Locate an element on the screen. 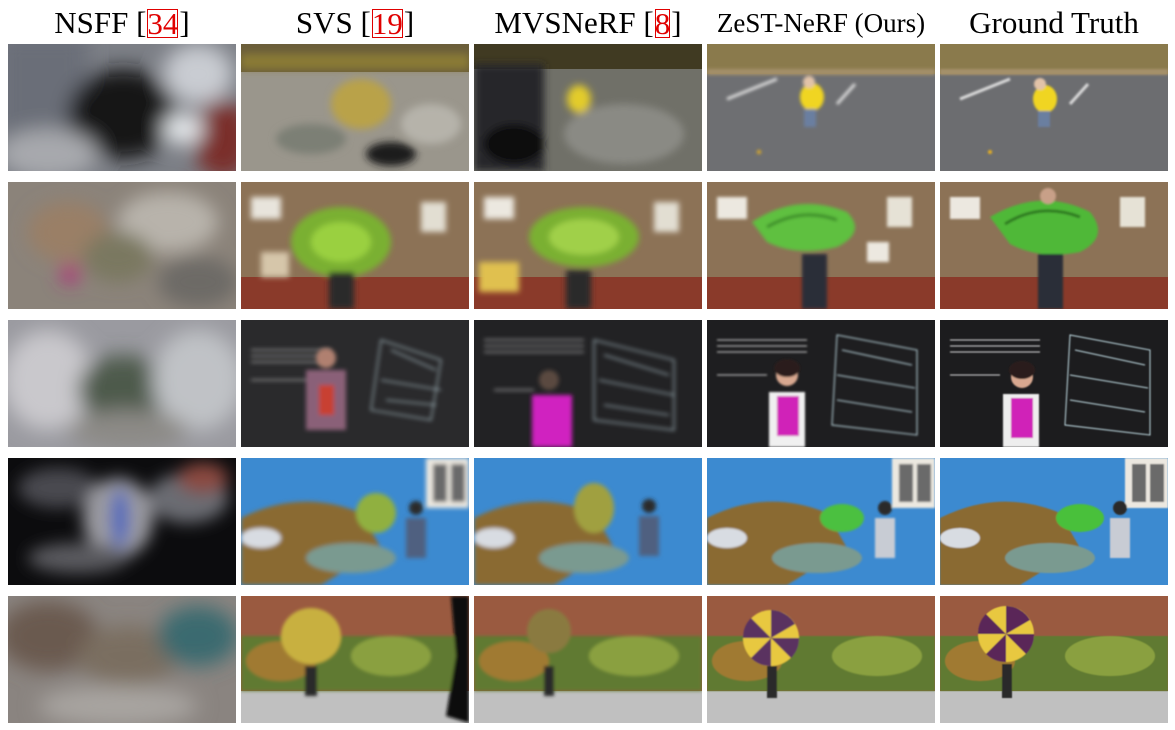 The image size is (1175, 730). image-mvsnerf-row4 is located at coordinates (588, 521).